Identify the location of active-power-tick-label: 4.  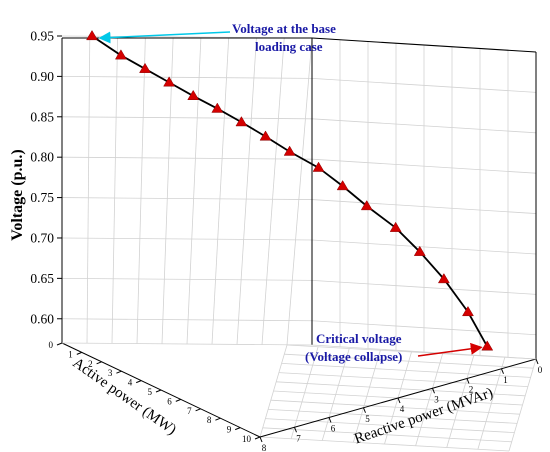
(130, 383).